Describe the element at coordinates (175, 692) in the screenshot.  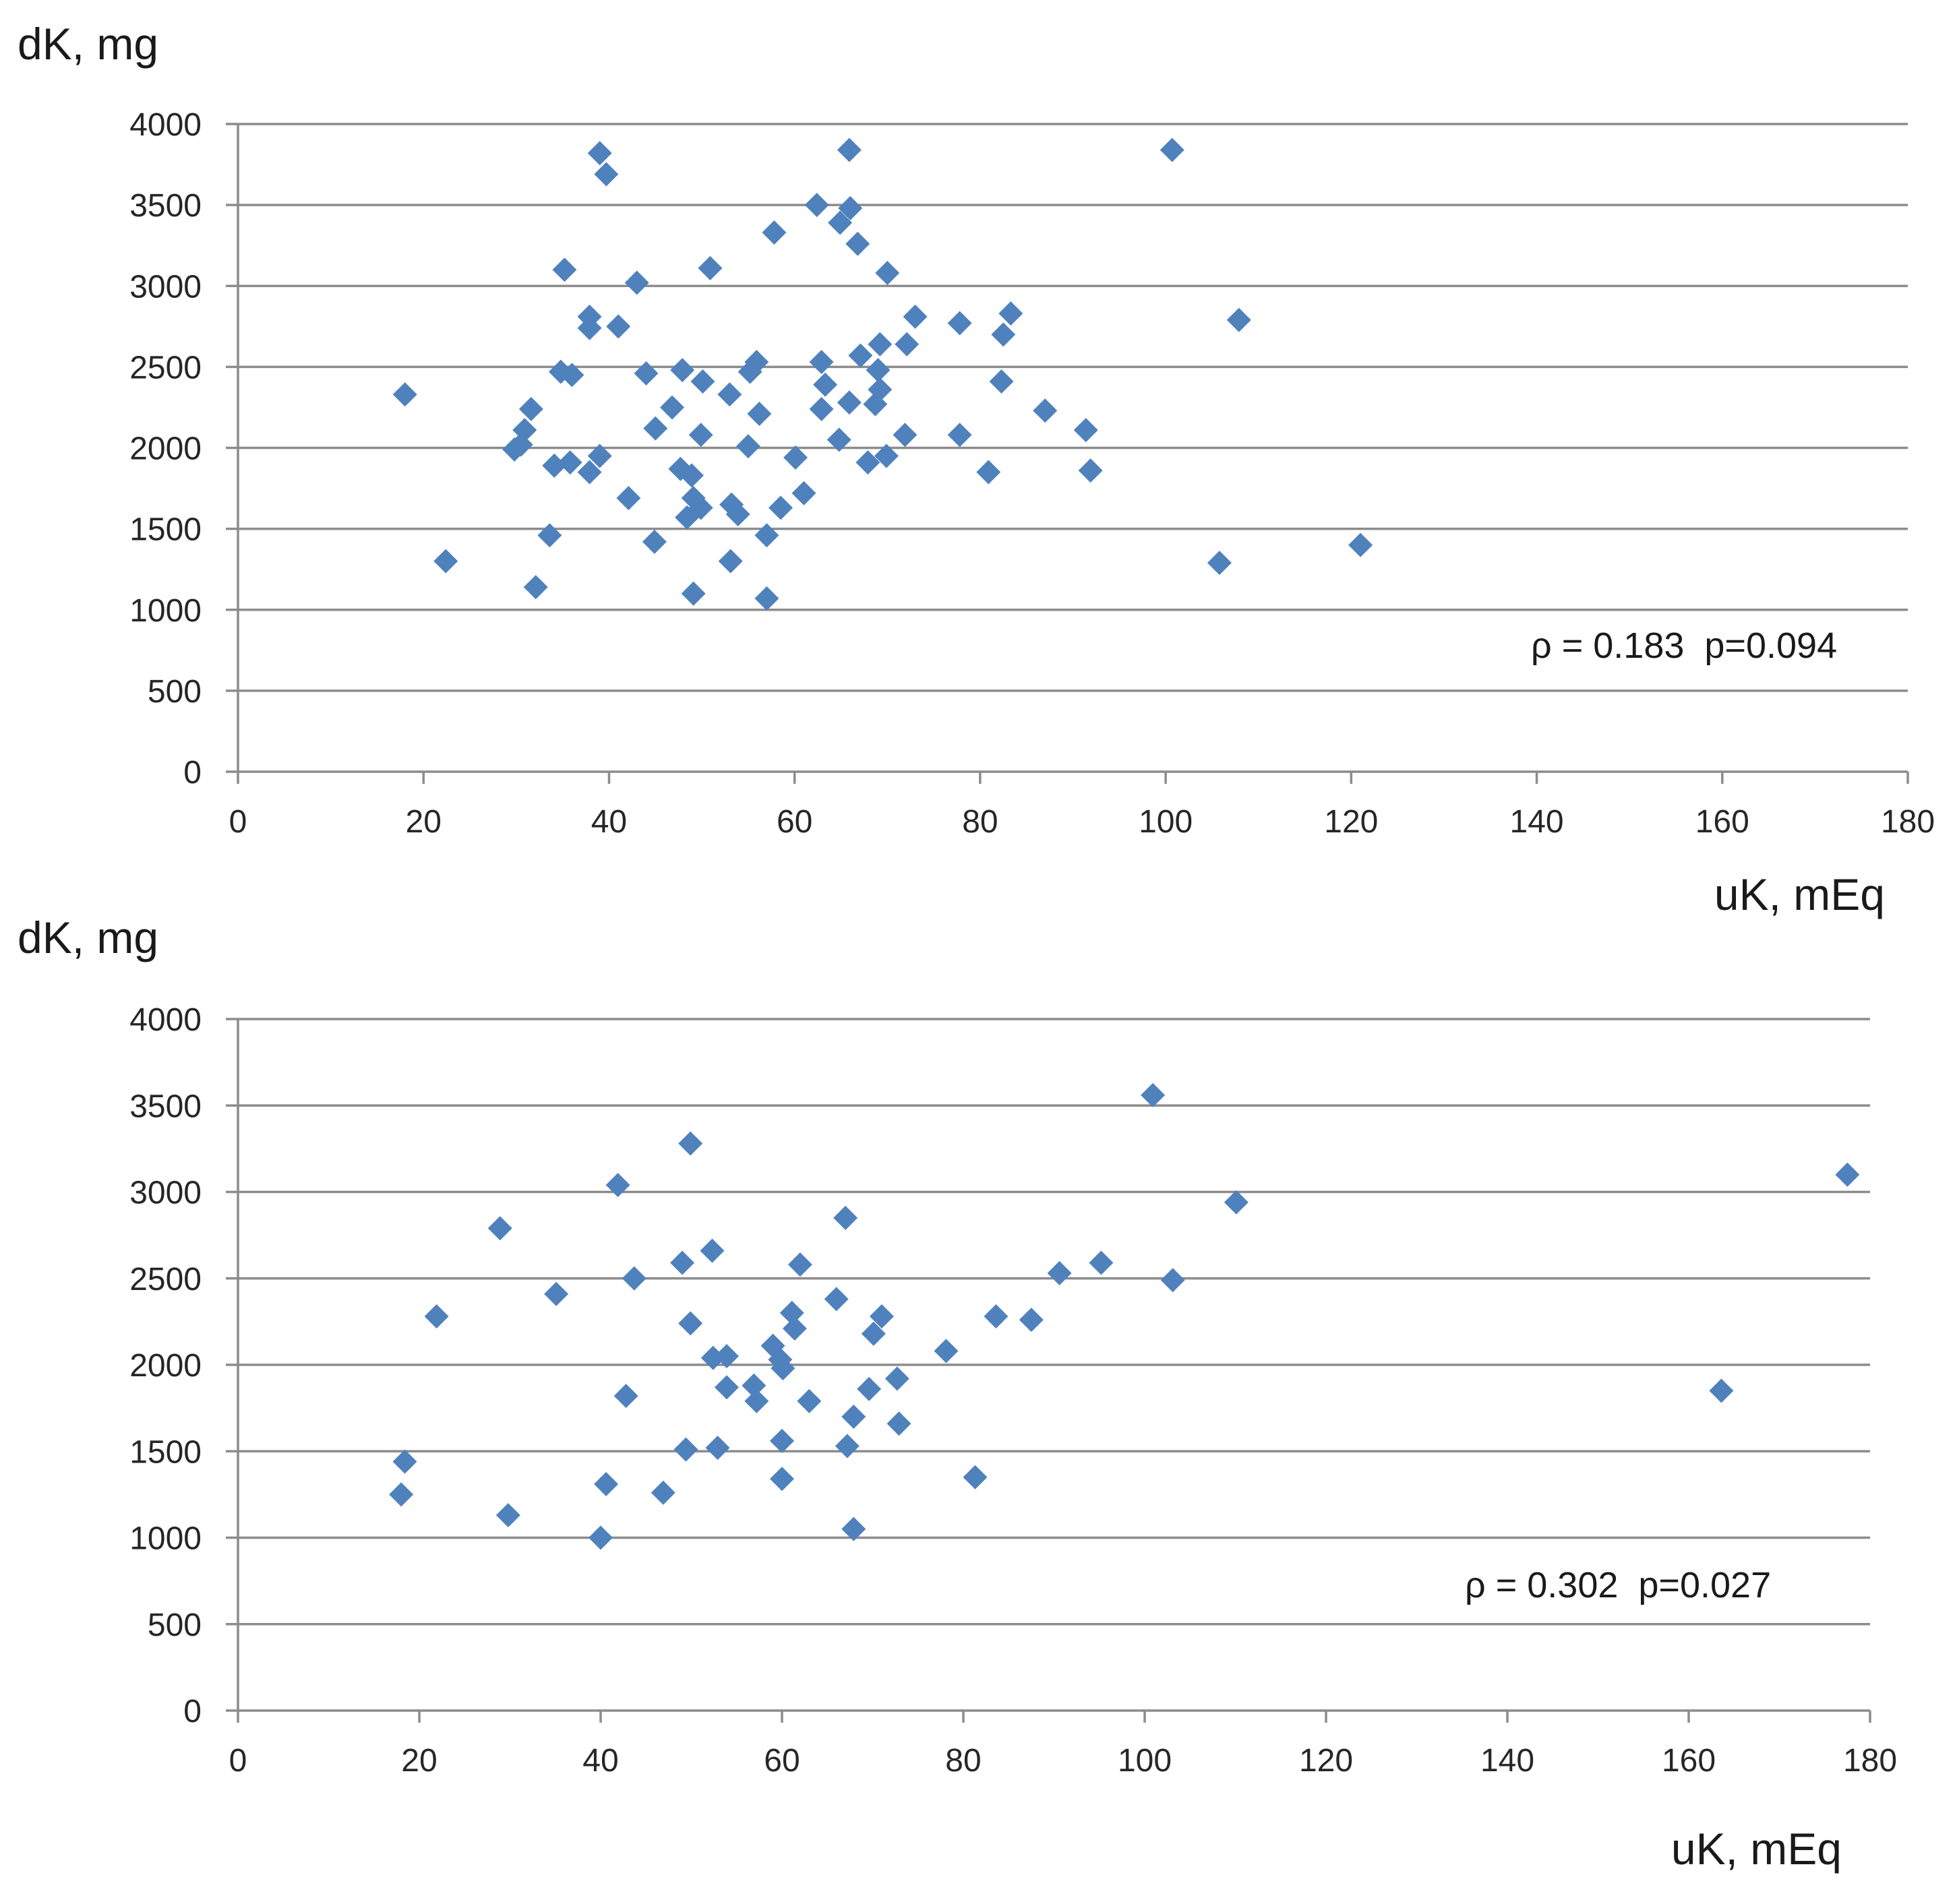
I see `y-tick-label: 500` at that location.